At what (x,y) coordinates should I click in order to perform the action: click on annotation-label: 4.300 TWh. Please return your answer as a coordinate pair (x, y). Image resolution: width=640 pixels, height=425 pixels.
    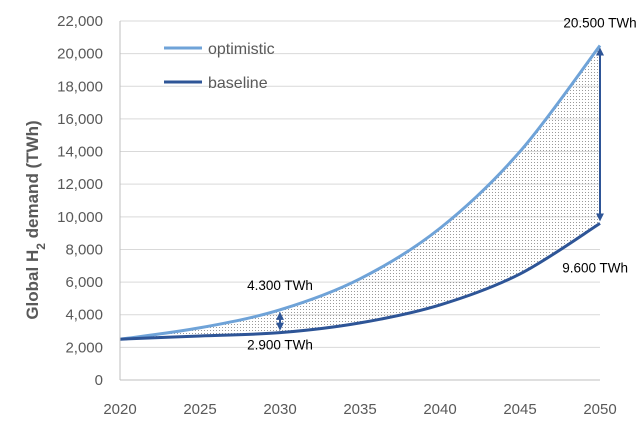
    Looking at the image, I should click on (280, 285).